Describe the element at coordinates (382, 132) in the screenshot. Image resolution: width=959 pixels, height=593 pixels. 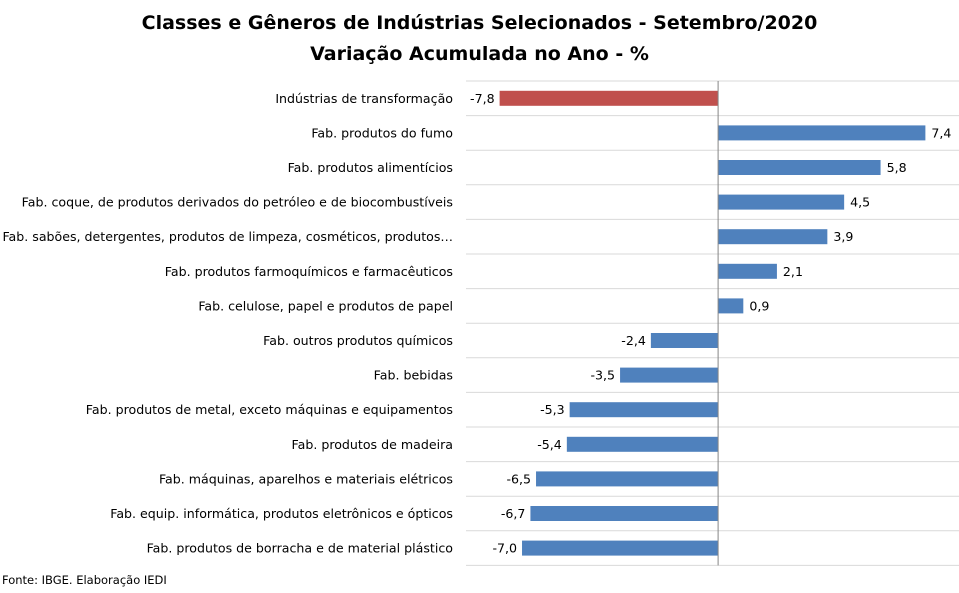
I see `category-label: Fab. produtos do fumo` at that location.